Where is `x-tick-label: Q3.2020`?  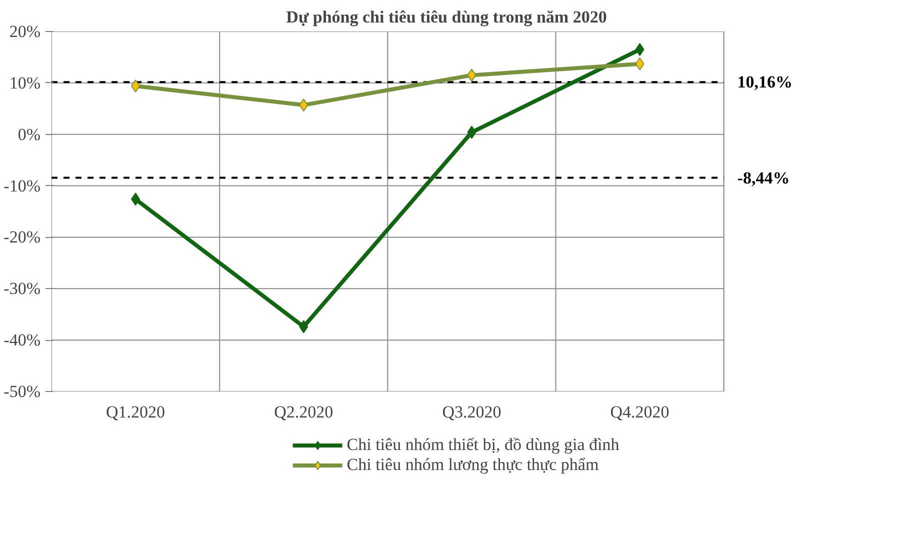
x-tick-label: Q3.2020 is located at coordinates (472, 412).